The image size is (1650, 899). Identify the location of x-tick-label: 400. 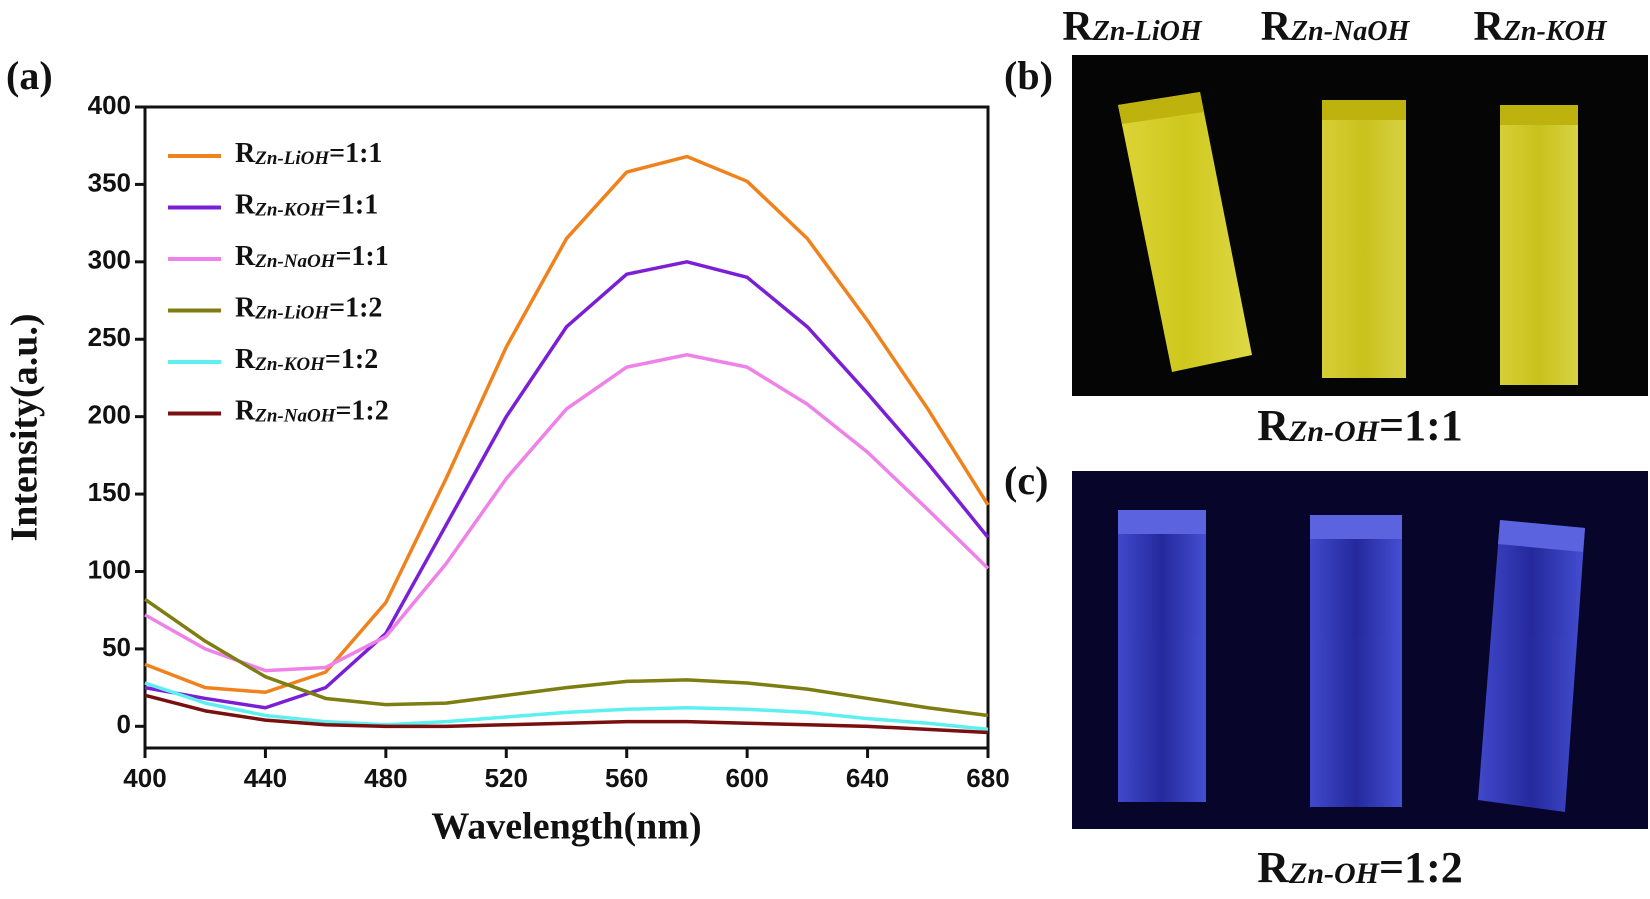
(144, 778).